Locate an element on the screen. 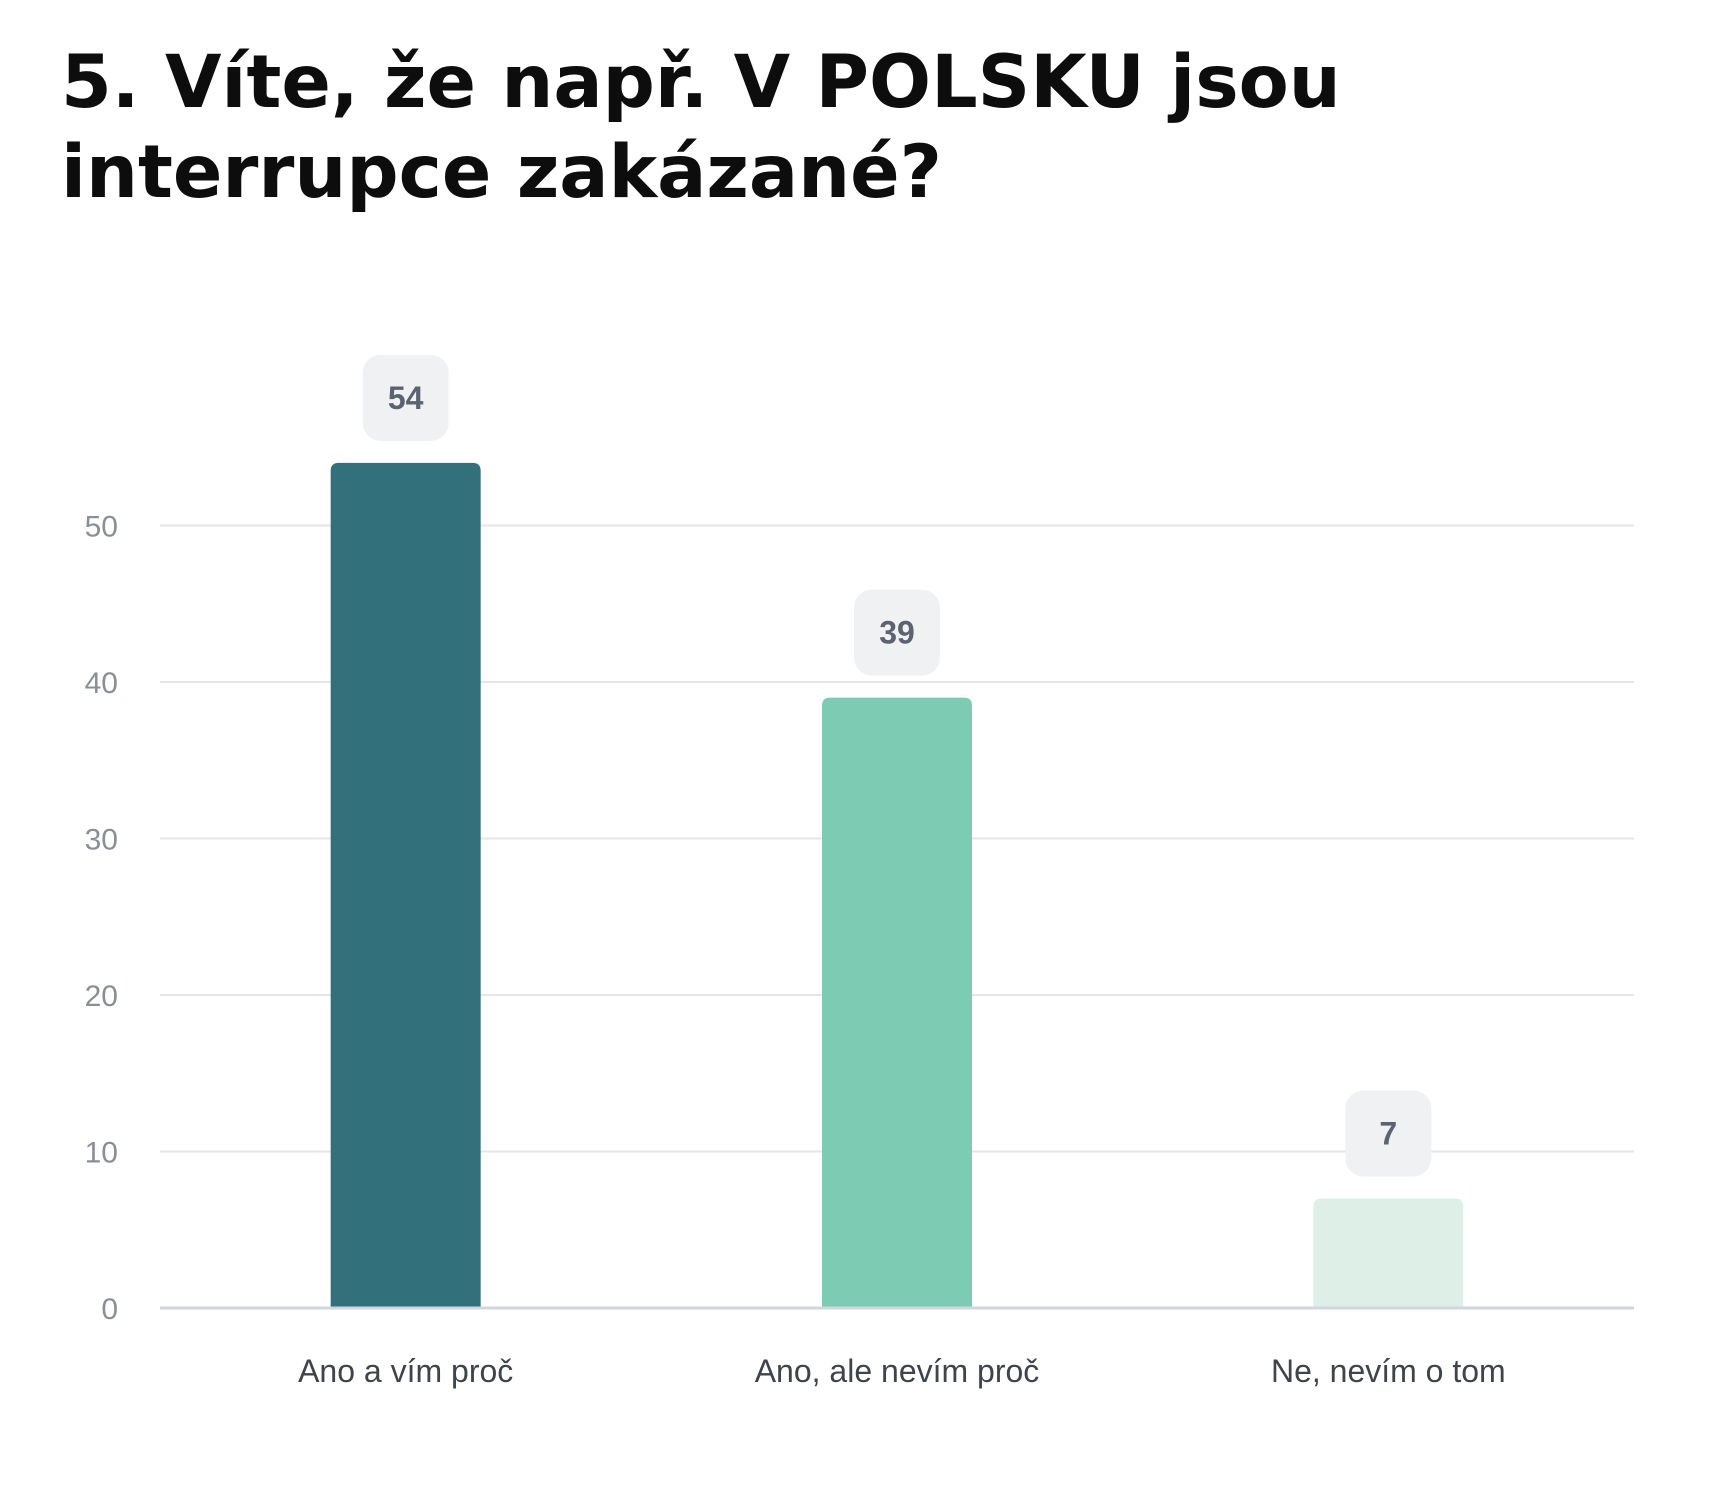  category-label: Ano, ale nevím proč is located at coordinates (897, 1371).